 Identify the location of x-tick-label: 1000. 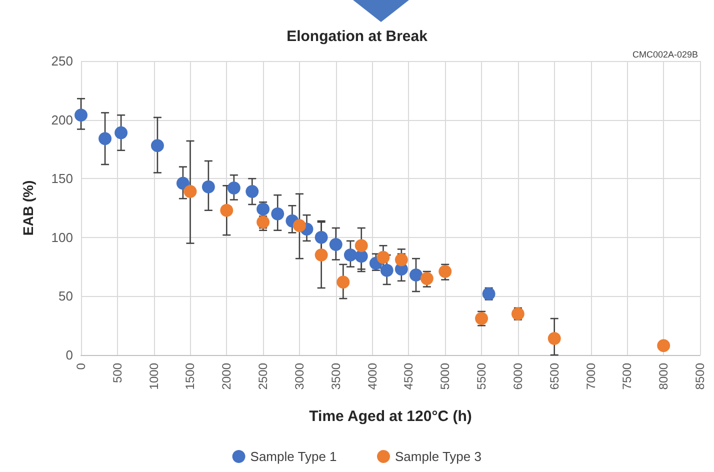
(153, 376).